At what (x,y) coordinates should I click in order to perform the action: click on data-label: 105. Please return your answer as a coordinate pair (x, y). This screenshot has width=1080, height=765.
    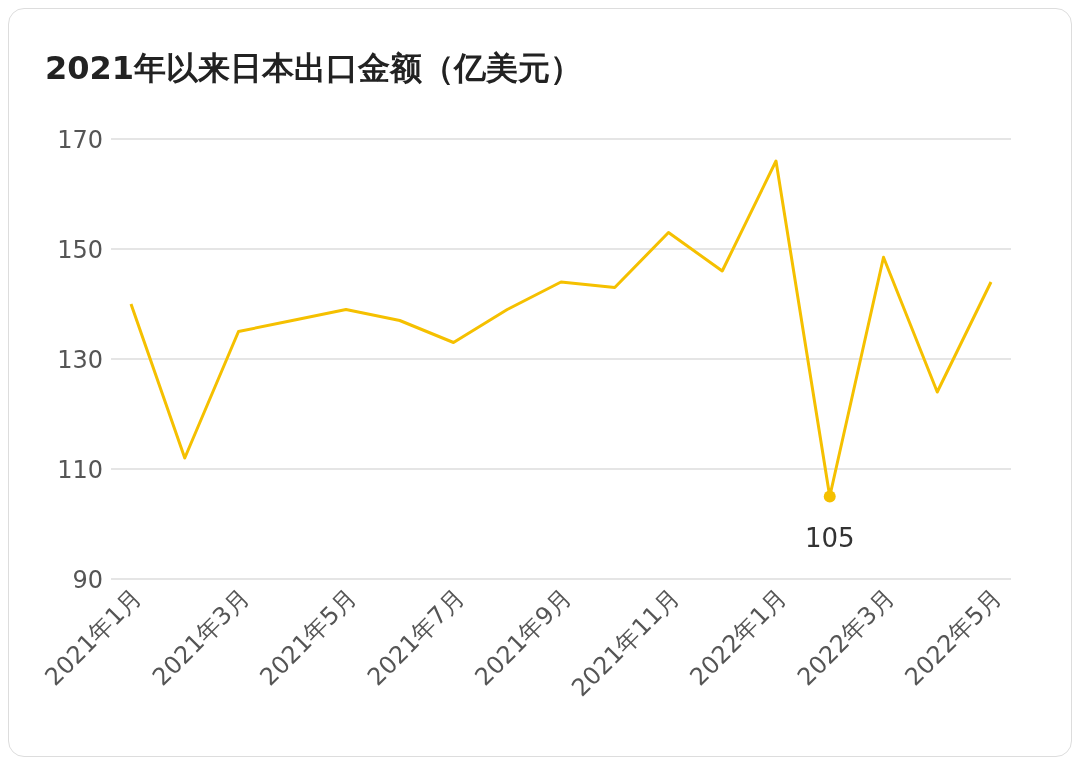
    Looking at the image, I should click on (829, 537).